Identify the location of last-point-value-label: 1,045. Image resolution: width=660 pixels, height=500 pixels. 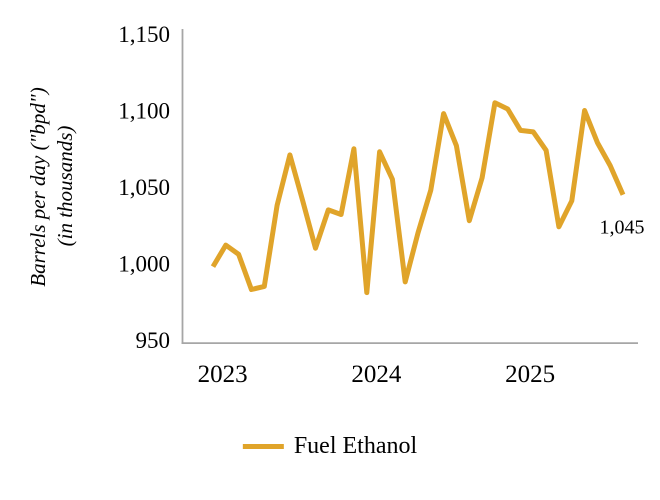
(622, 228).